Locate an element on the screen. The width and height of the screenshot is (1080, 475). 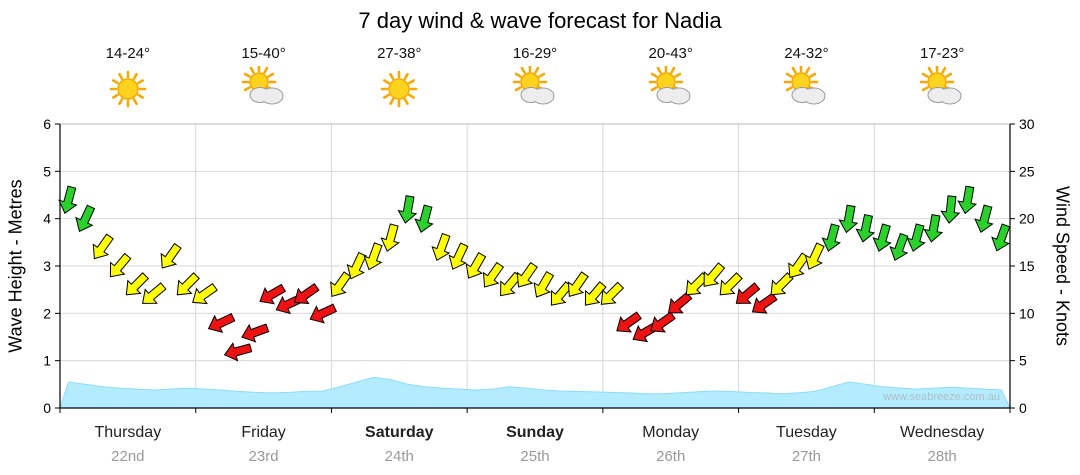
left-tick-label: 5 is located at coordinates (47, 171).